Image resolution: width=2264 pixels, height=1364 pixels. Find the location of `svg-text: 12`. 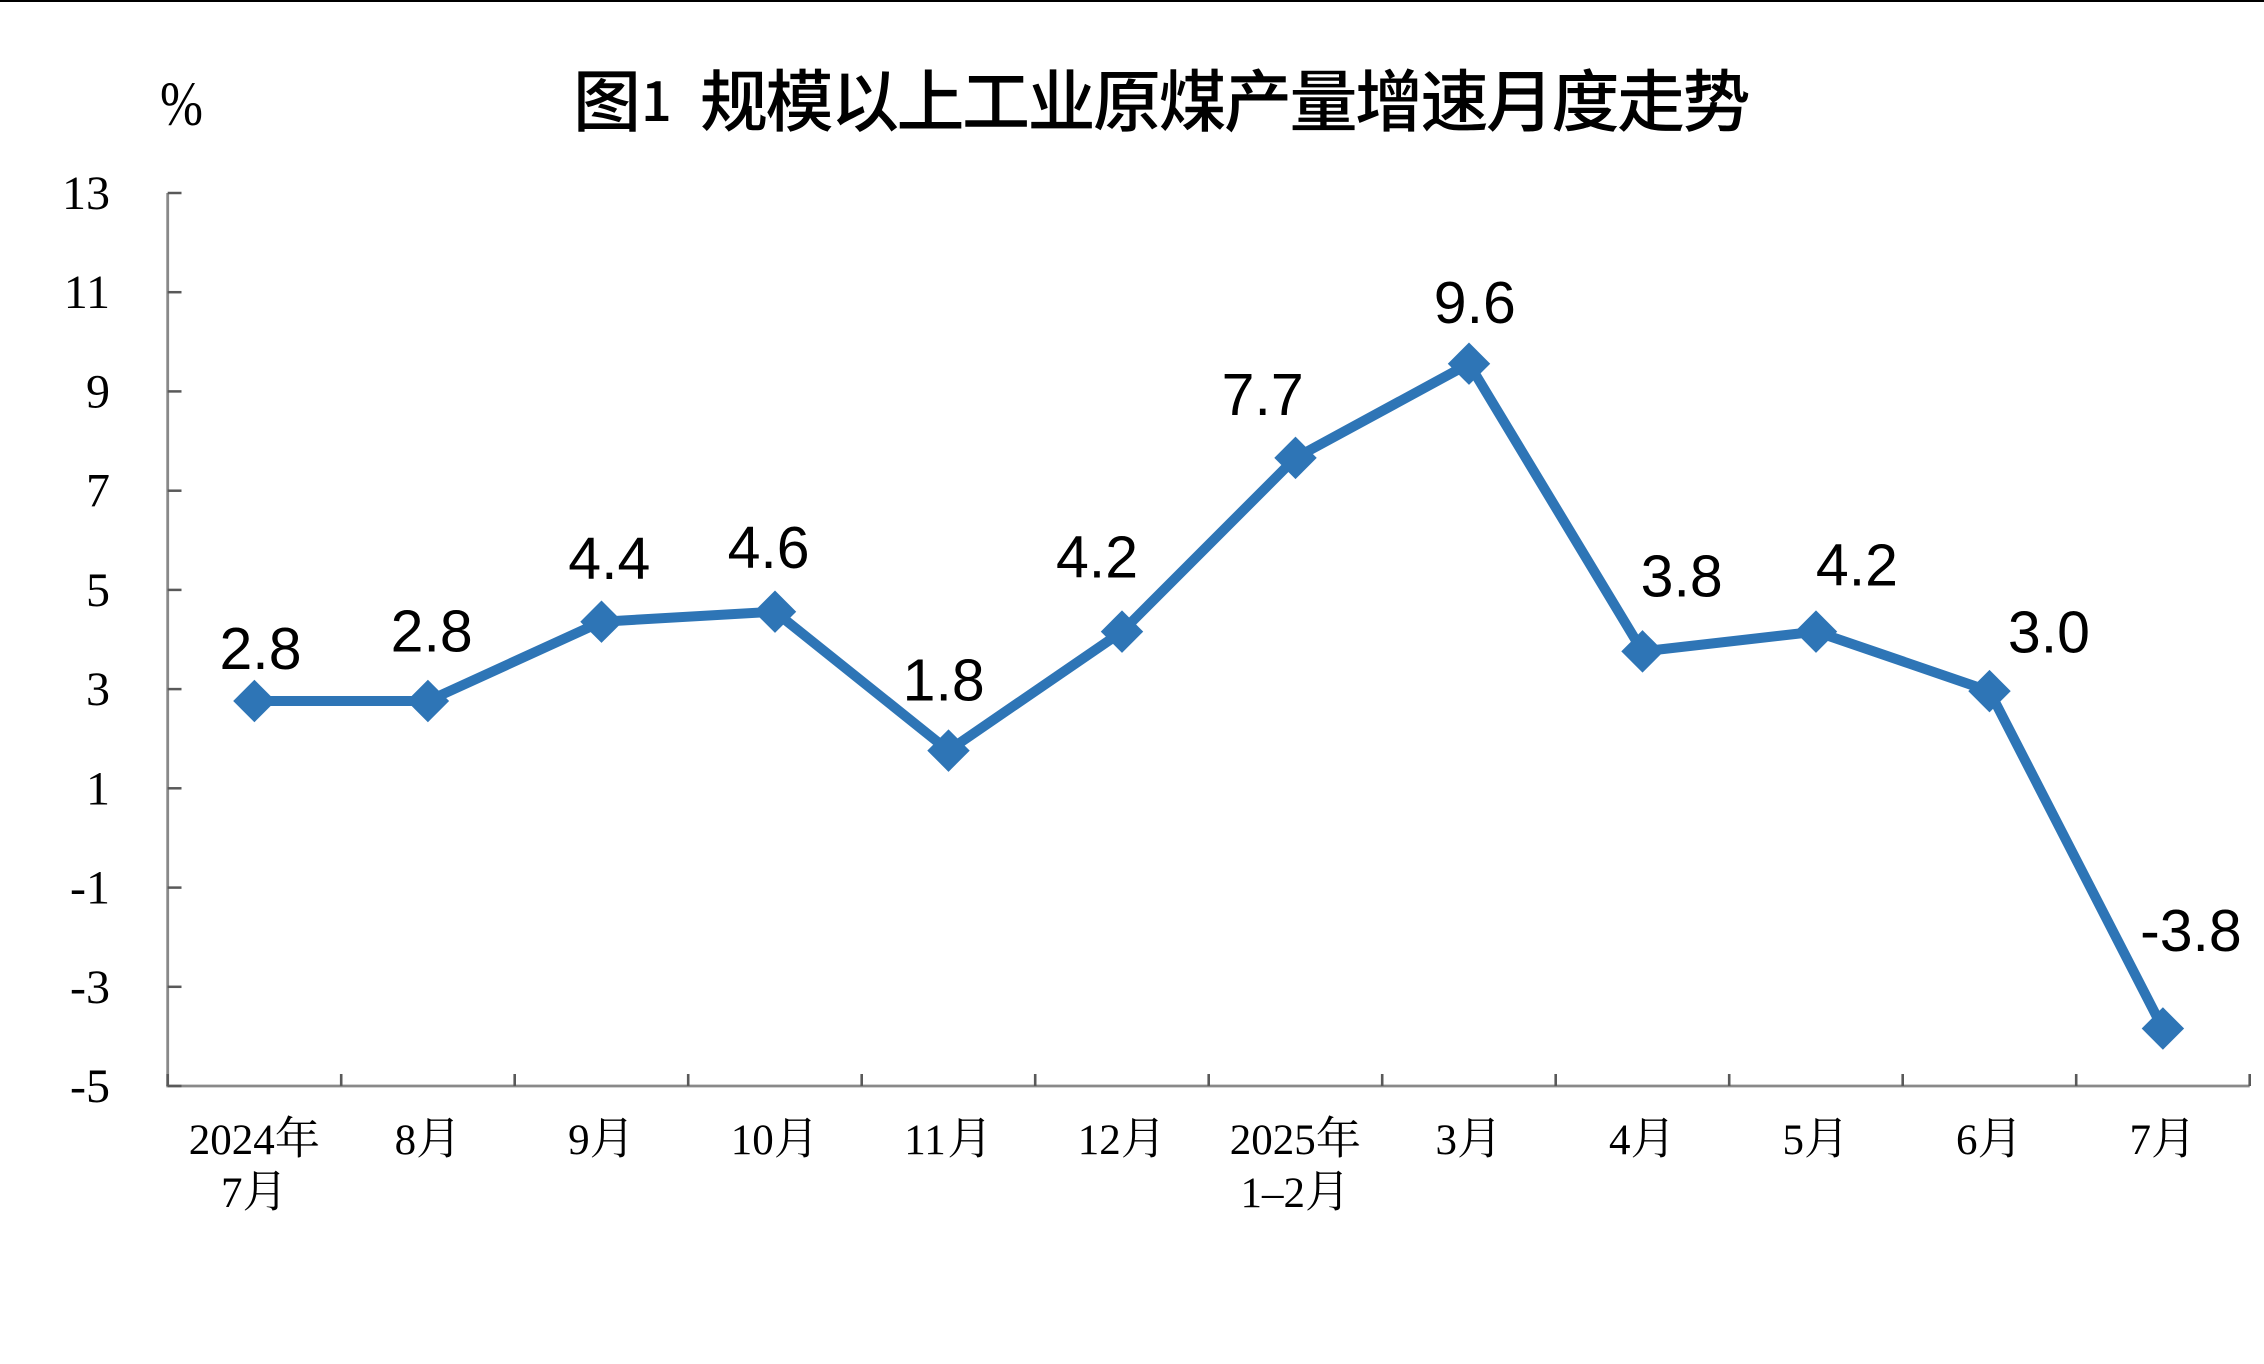

svg-text: 12 is located at coordinates (1099, 1140).